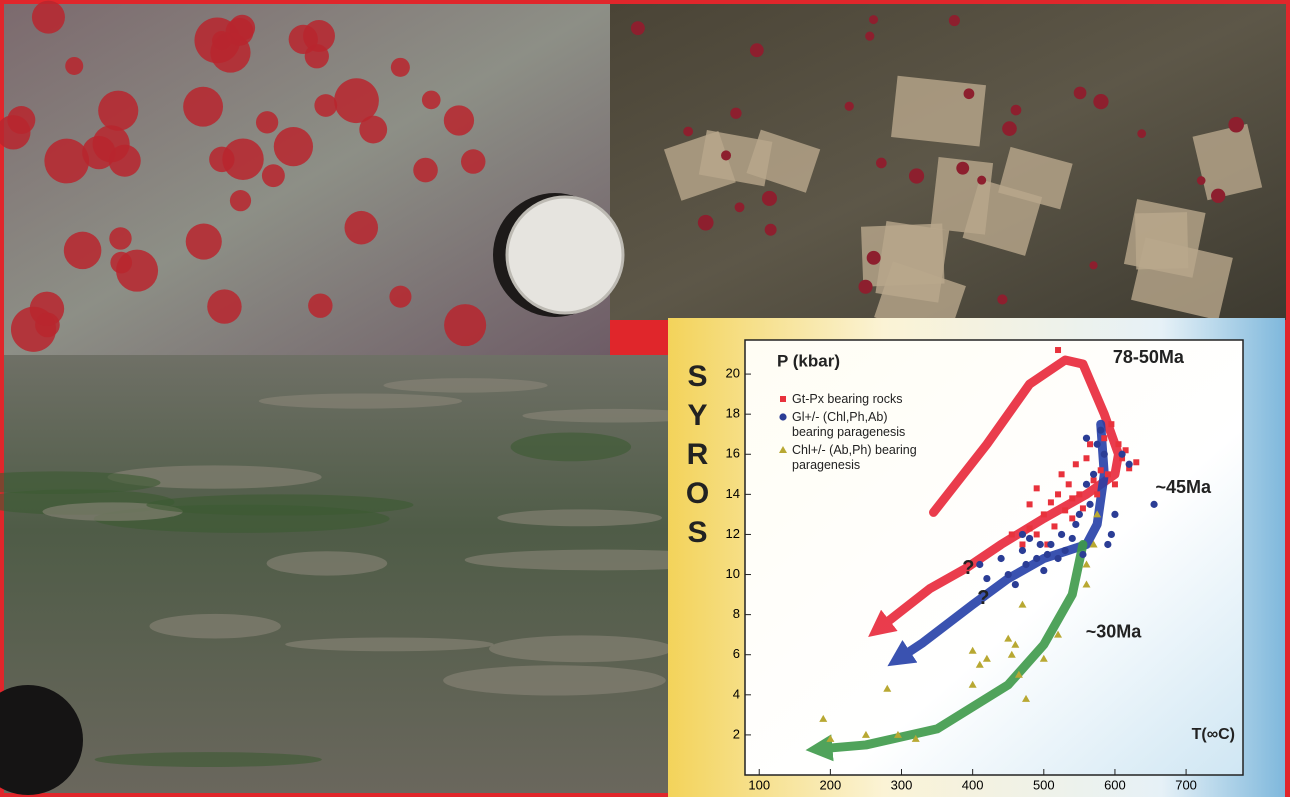  What do you see at coordinates (808, 360) in the screenshot?
I see `y-axis-label: P (kbar)` at bounding box center [808, 360].